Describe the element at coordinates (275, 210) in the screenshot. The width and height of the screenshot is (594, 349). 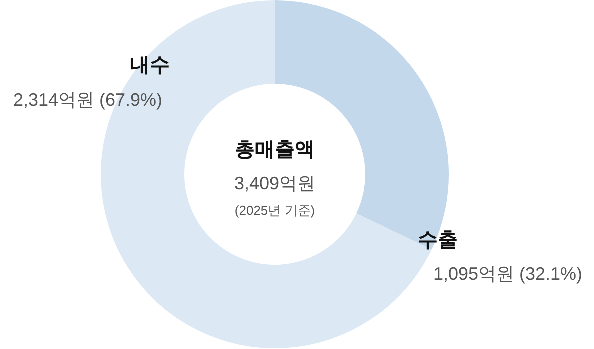
I see `text: (2025년 기준)` at that location.